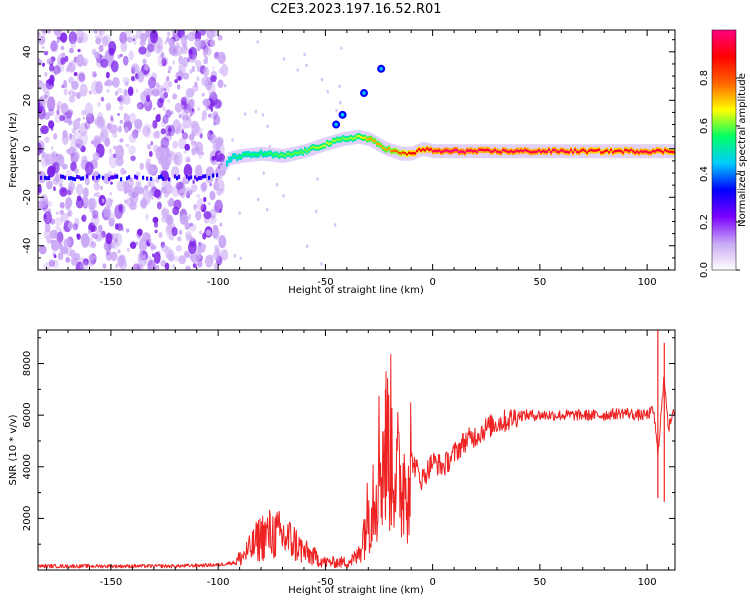 The width and height of the screenshot is (750, 600). Describe the element at coordinates (704, 174) in the screenshot. I see `colorbar-tick-label: 0.4` at that location.